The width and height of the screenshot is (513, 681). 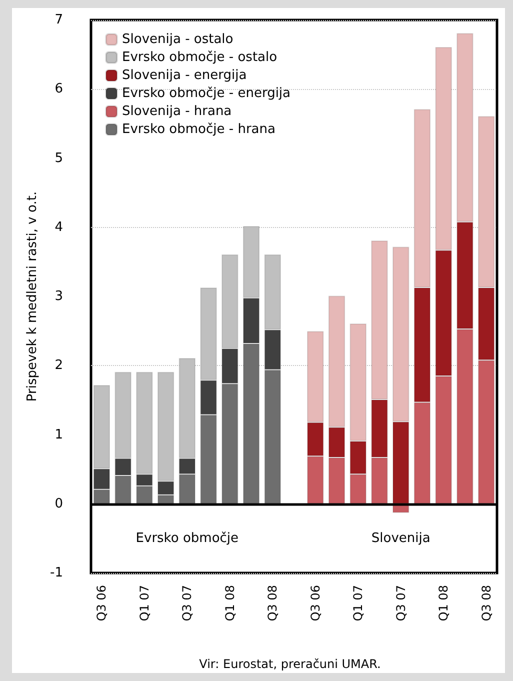 What do you see at coordinates (290, 664) in the screenshot?
I see `text: Vir: Eurostat, preračuni UMAR.` at bounding box center [290, 664].